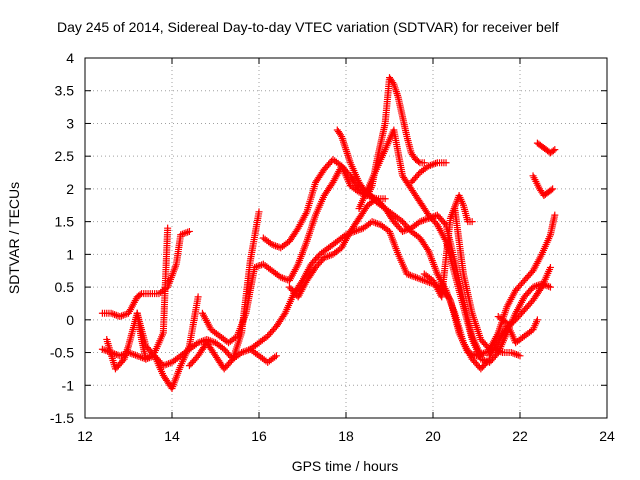  I want to click on x-tick-label: 22, so click(520, 436).